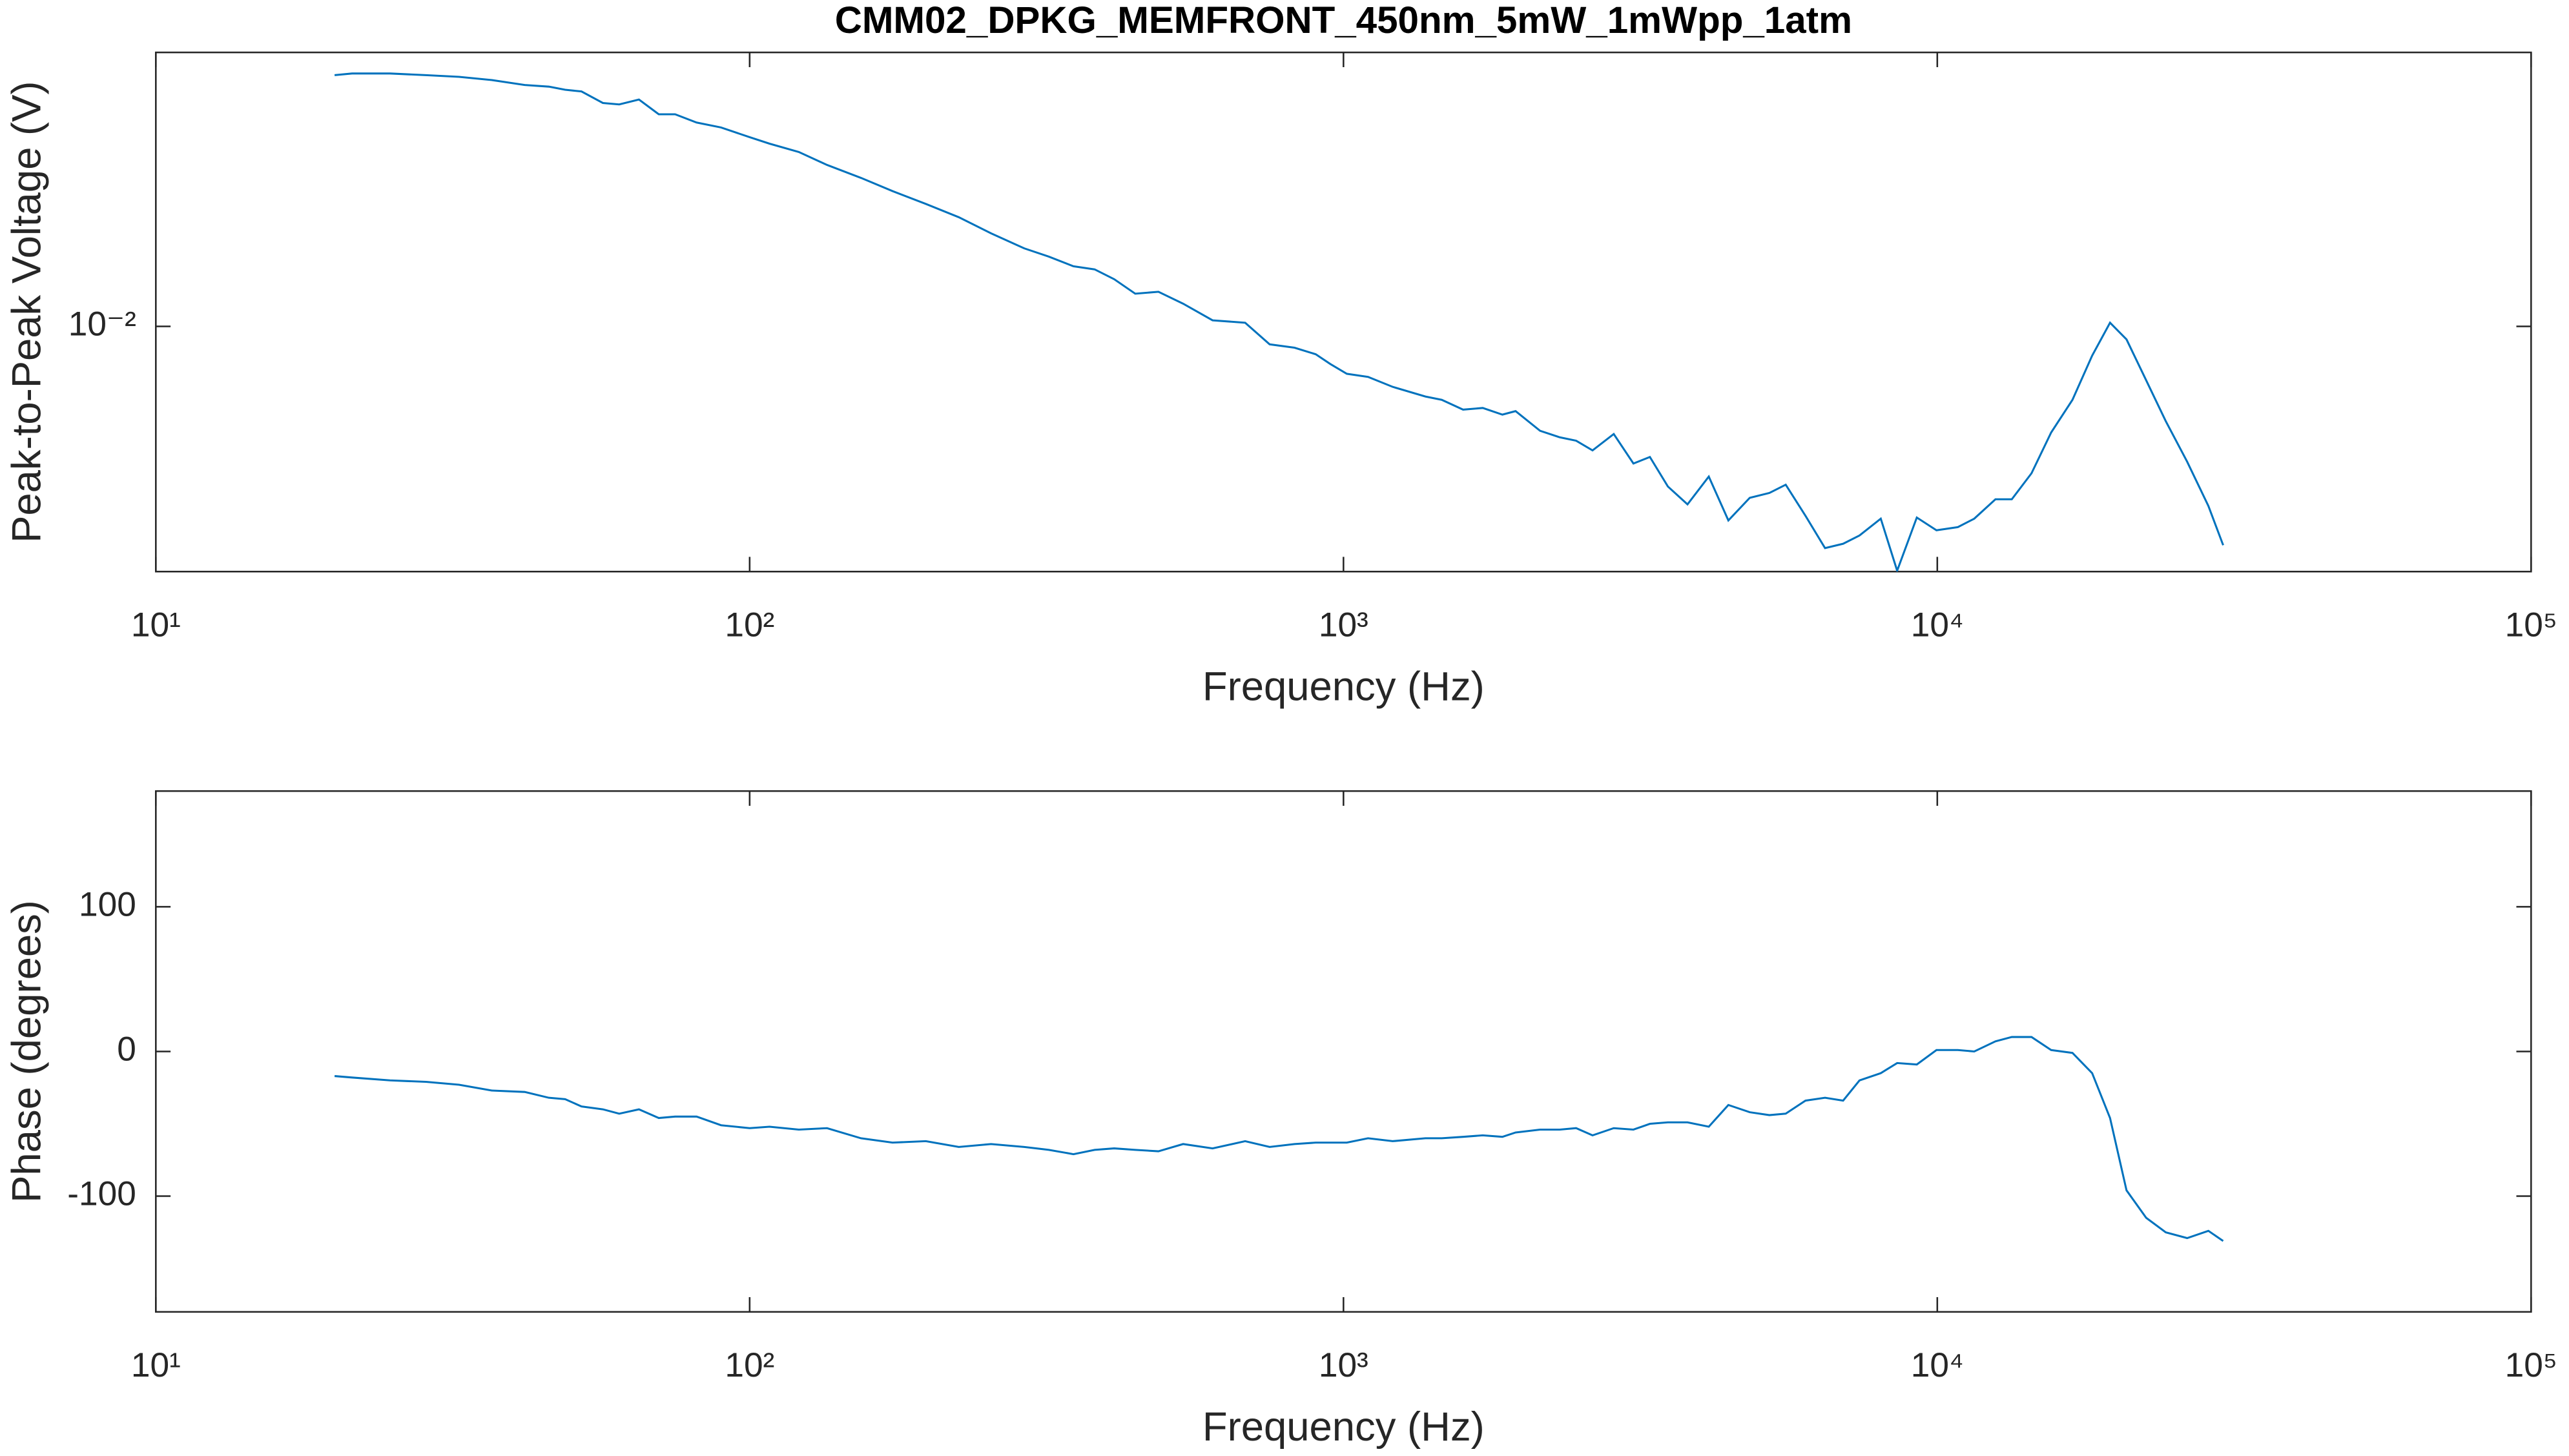  What do you see at coordinates (27, 1051) in the screenshot?
I see `y-axis-label: Phase (degrees)` at bounding box center [27, 1051].